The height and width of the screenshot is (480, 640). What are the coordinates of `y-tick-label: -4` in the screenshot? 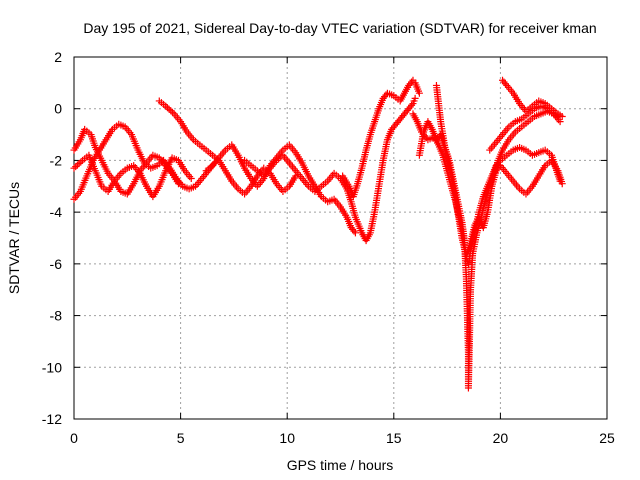 It's located at (56, 212).